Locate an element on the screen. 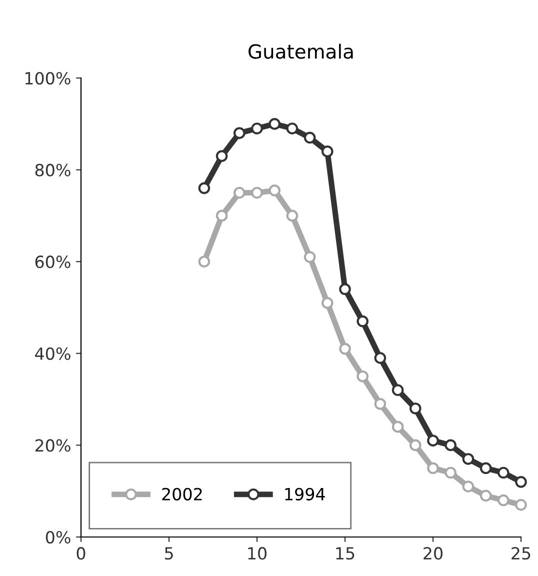 This screenshot has width=538, height=576. x-tick-label: 25 is located at coordinates (521, 553).